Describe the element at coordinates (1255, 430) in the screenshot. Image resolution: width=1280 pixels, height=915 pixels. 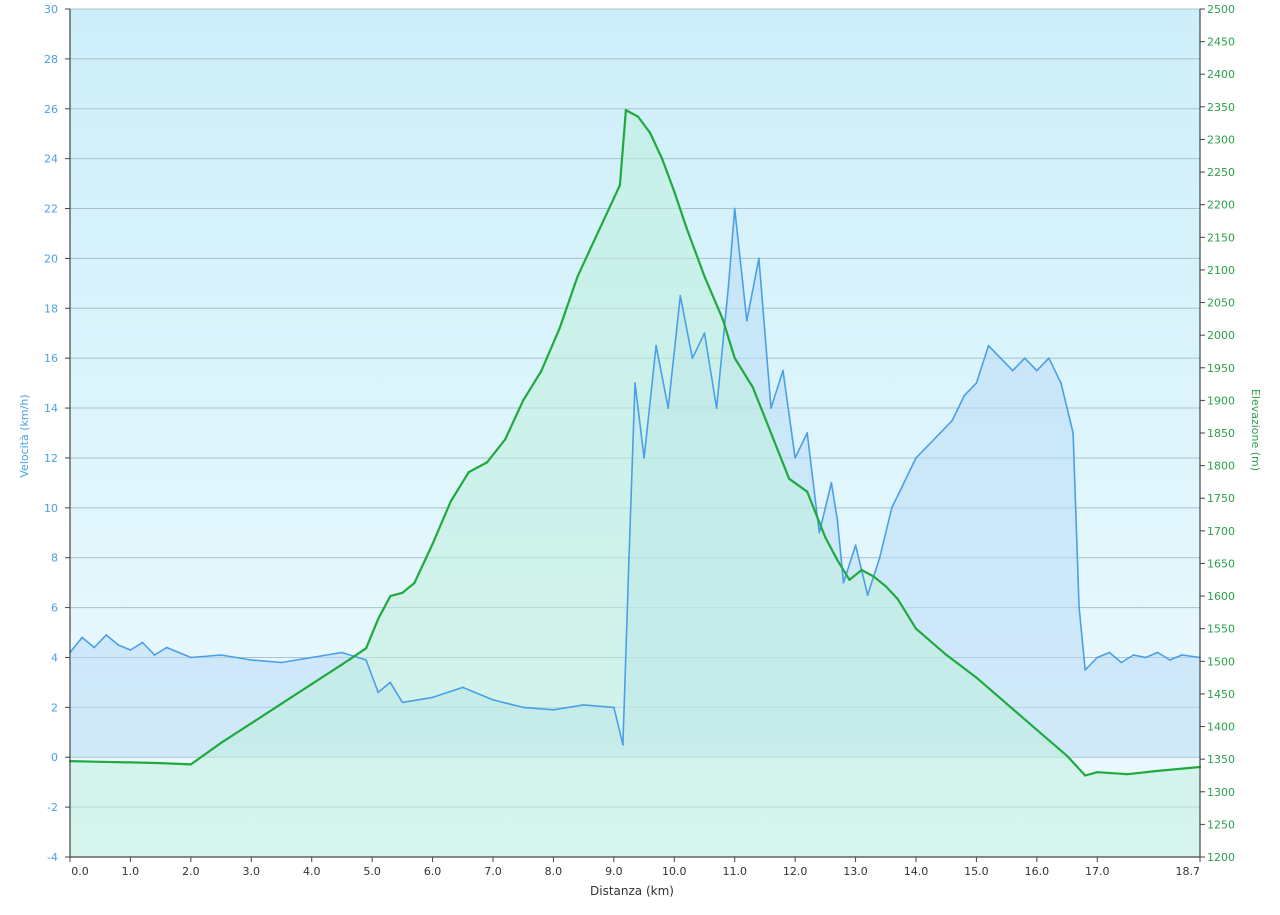
I see `right-axis-title: Elevazione (m)` at that location.